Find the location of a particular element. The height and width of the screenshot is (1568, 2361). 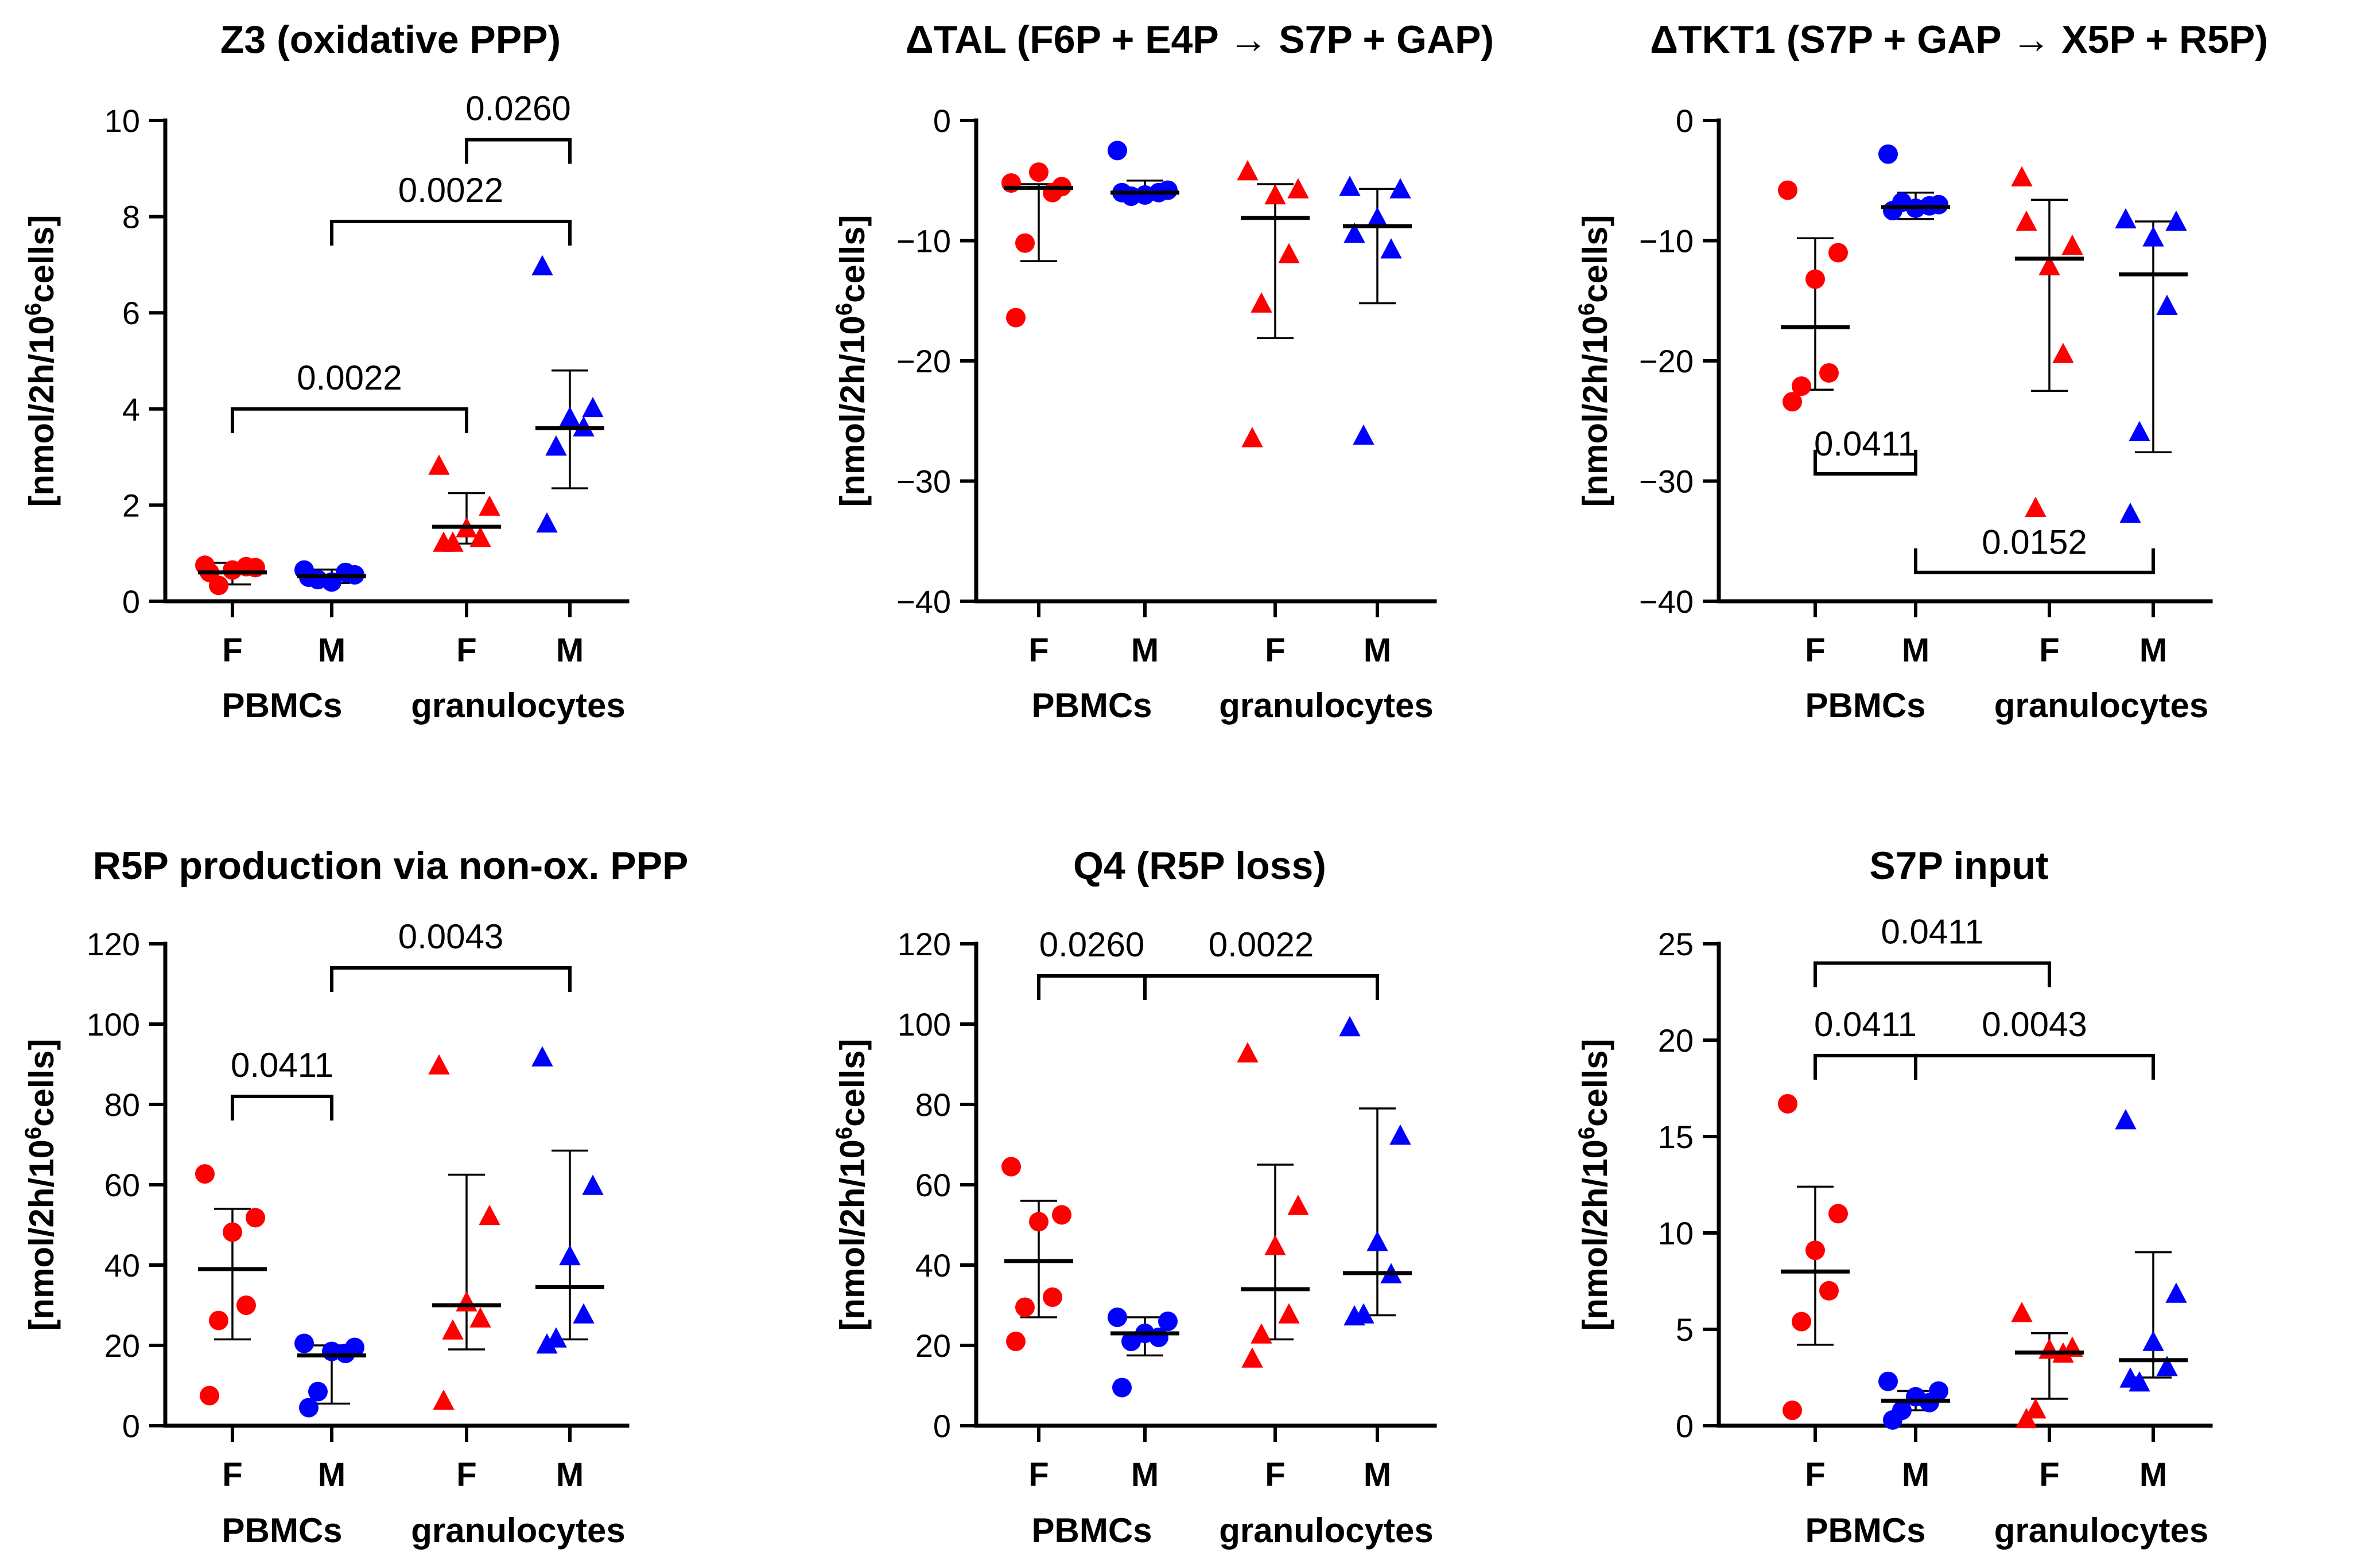

significance-bracket: 0.0260 is located at coordinates (518, 127).